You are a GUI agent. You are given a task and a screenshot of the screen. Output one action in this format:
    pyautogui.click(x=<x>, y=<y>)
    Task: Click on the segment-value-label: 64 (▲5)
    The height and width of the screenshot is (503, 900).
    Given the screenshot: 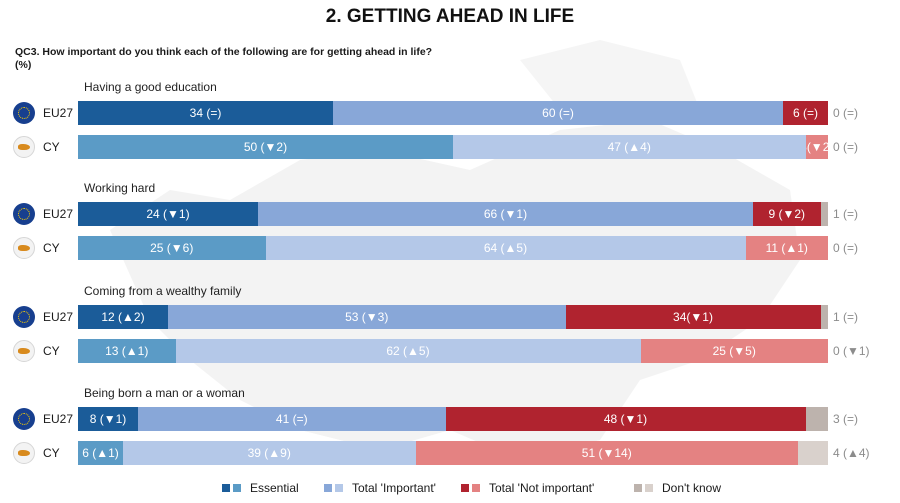 What is the action you would take?
    pyautogui.click(x=505, y=248)
    